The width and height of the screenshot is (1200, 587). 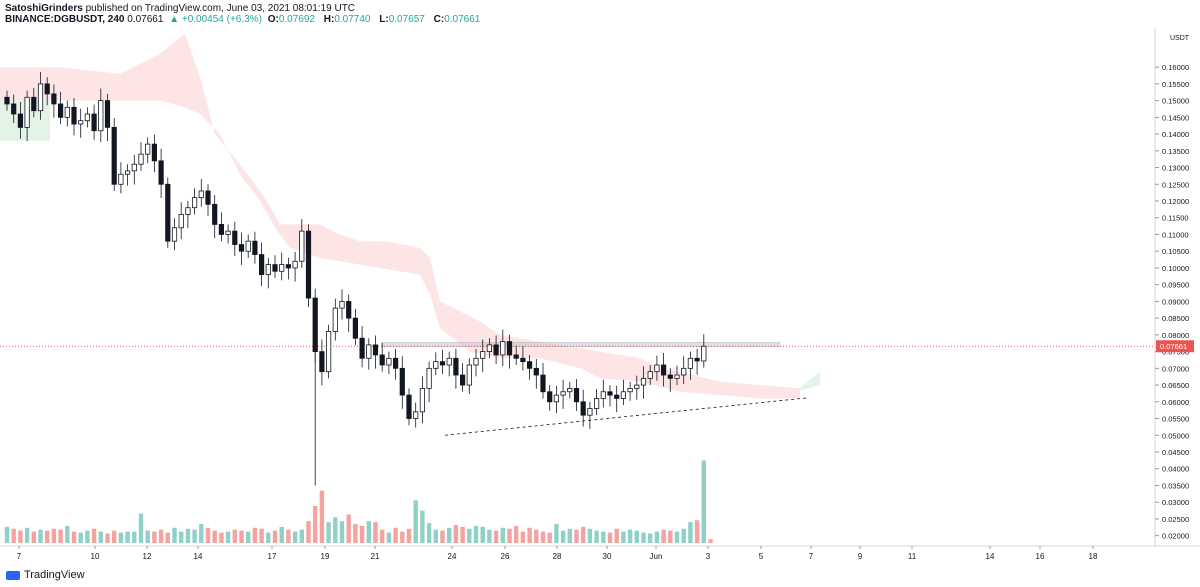 I want to click on price-tick-label: 0.15000, so click(x=1175, y=101).